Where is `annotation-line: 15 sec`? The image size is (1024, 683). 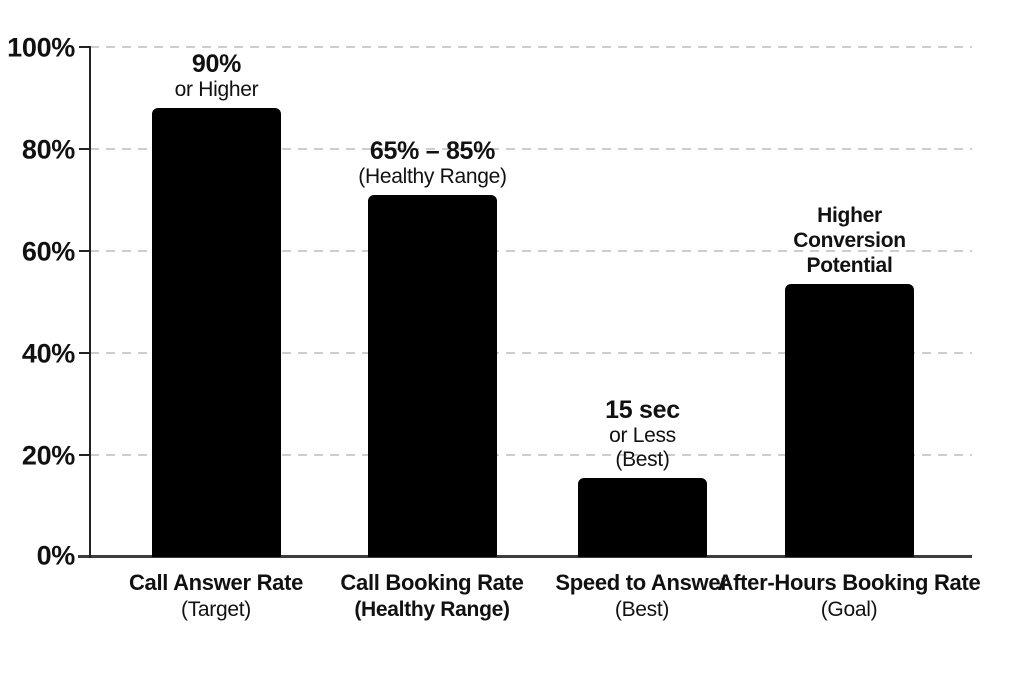 annotation-line: 15 sec is located at coordinates (642, 410).